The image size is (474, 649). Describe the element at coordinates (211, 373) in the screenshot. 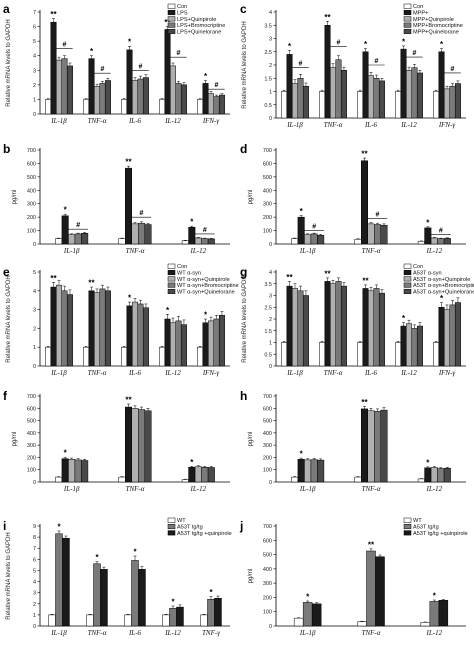

I see `x-tick-label: IFN-γ` at that location.